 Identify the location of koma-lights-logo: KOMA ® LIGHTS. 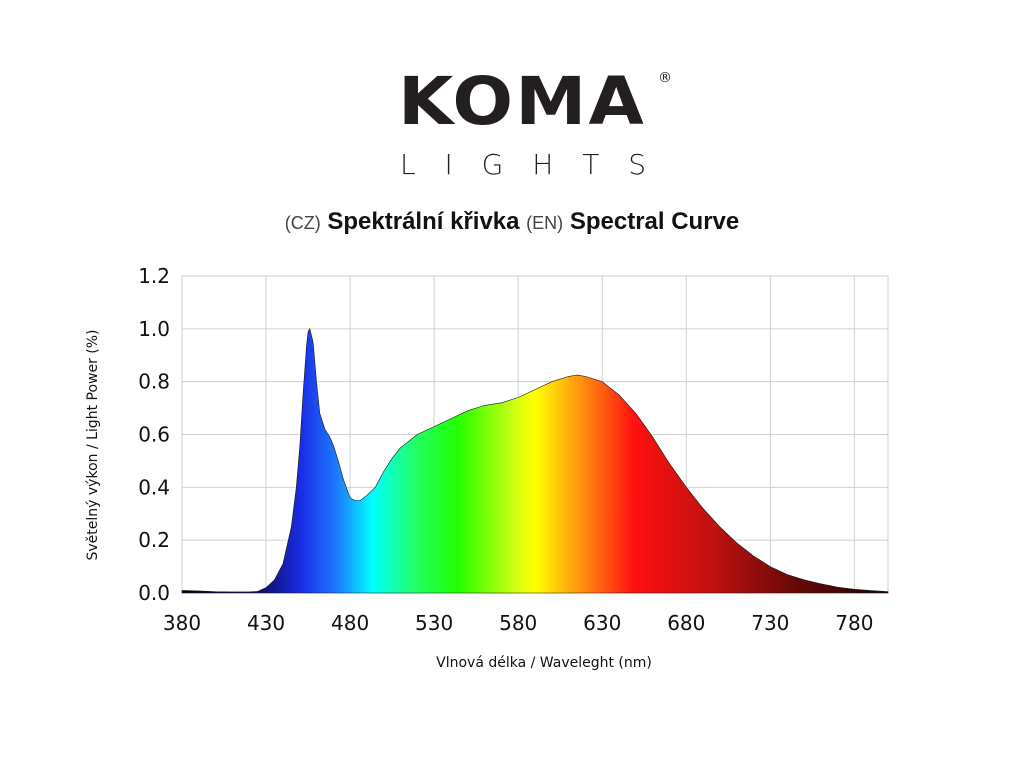
(540, 125).